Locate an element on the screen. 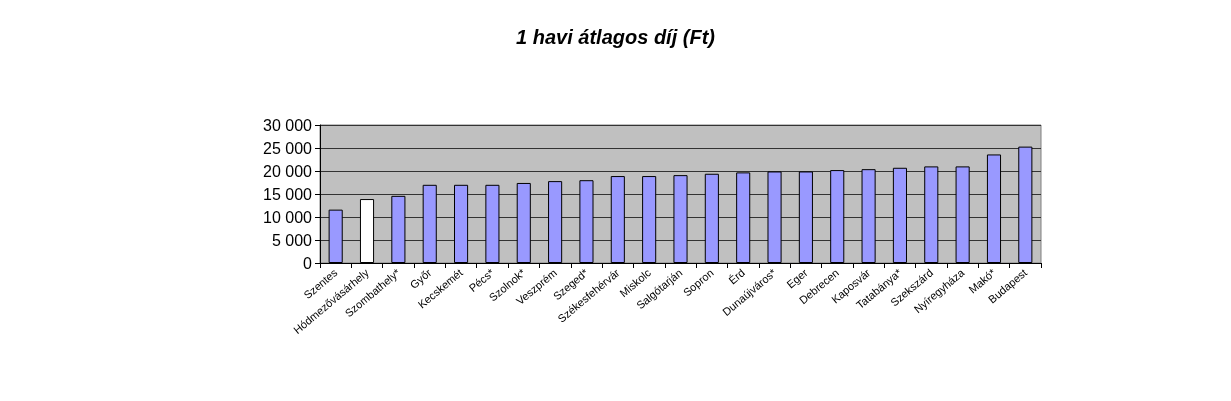  y-tick-label: 10 000 is located at coordinates (288, 217).